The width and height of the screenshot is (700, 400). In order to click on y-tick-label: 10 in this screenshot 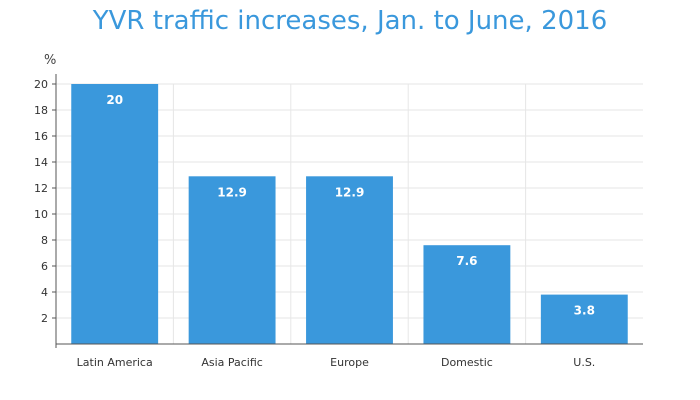, I will do `click(41, 214)`.